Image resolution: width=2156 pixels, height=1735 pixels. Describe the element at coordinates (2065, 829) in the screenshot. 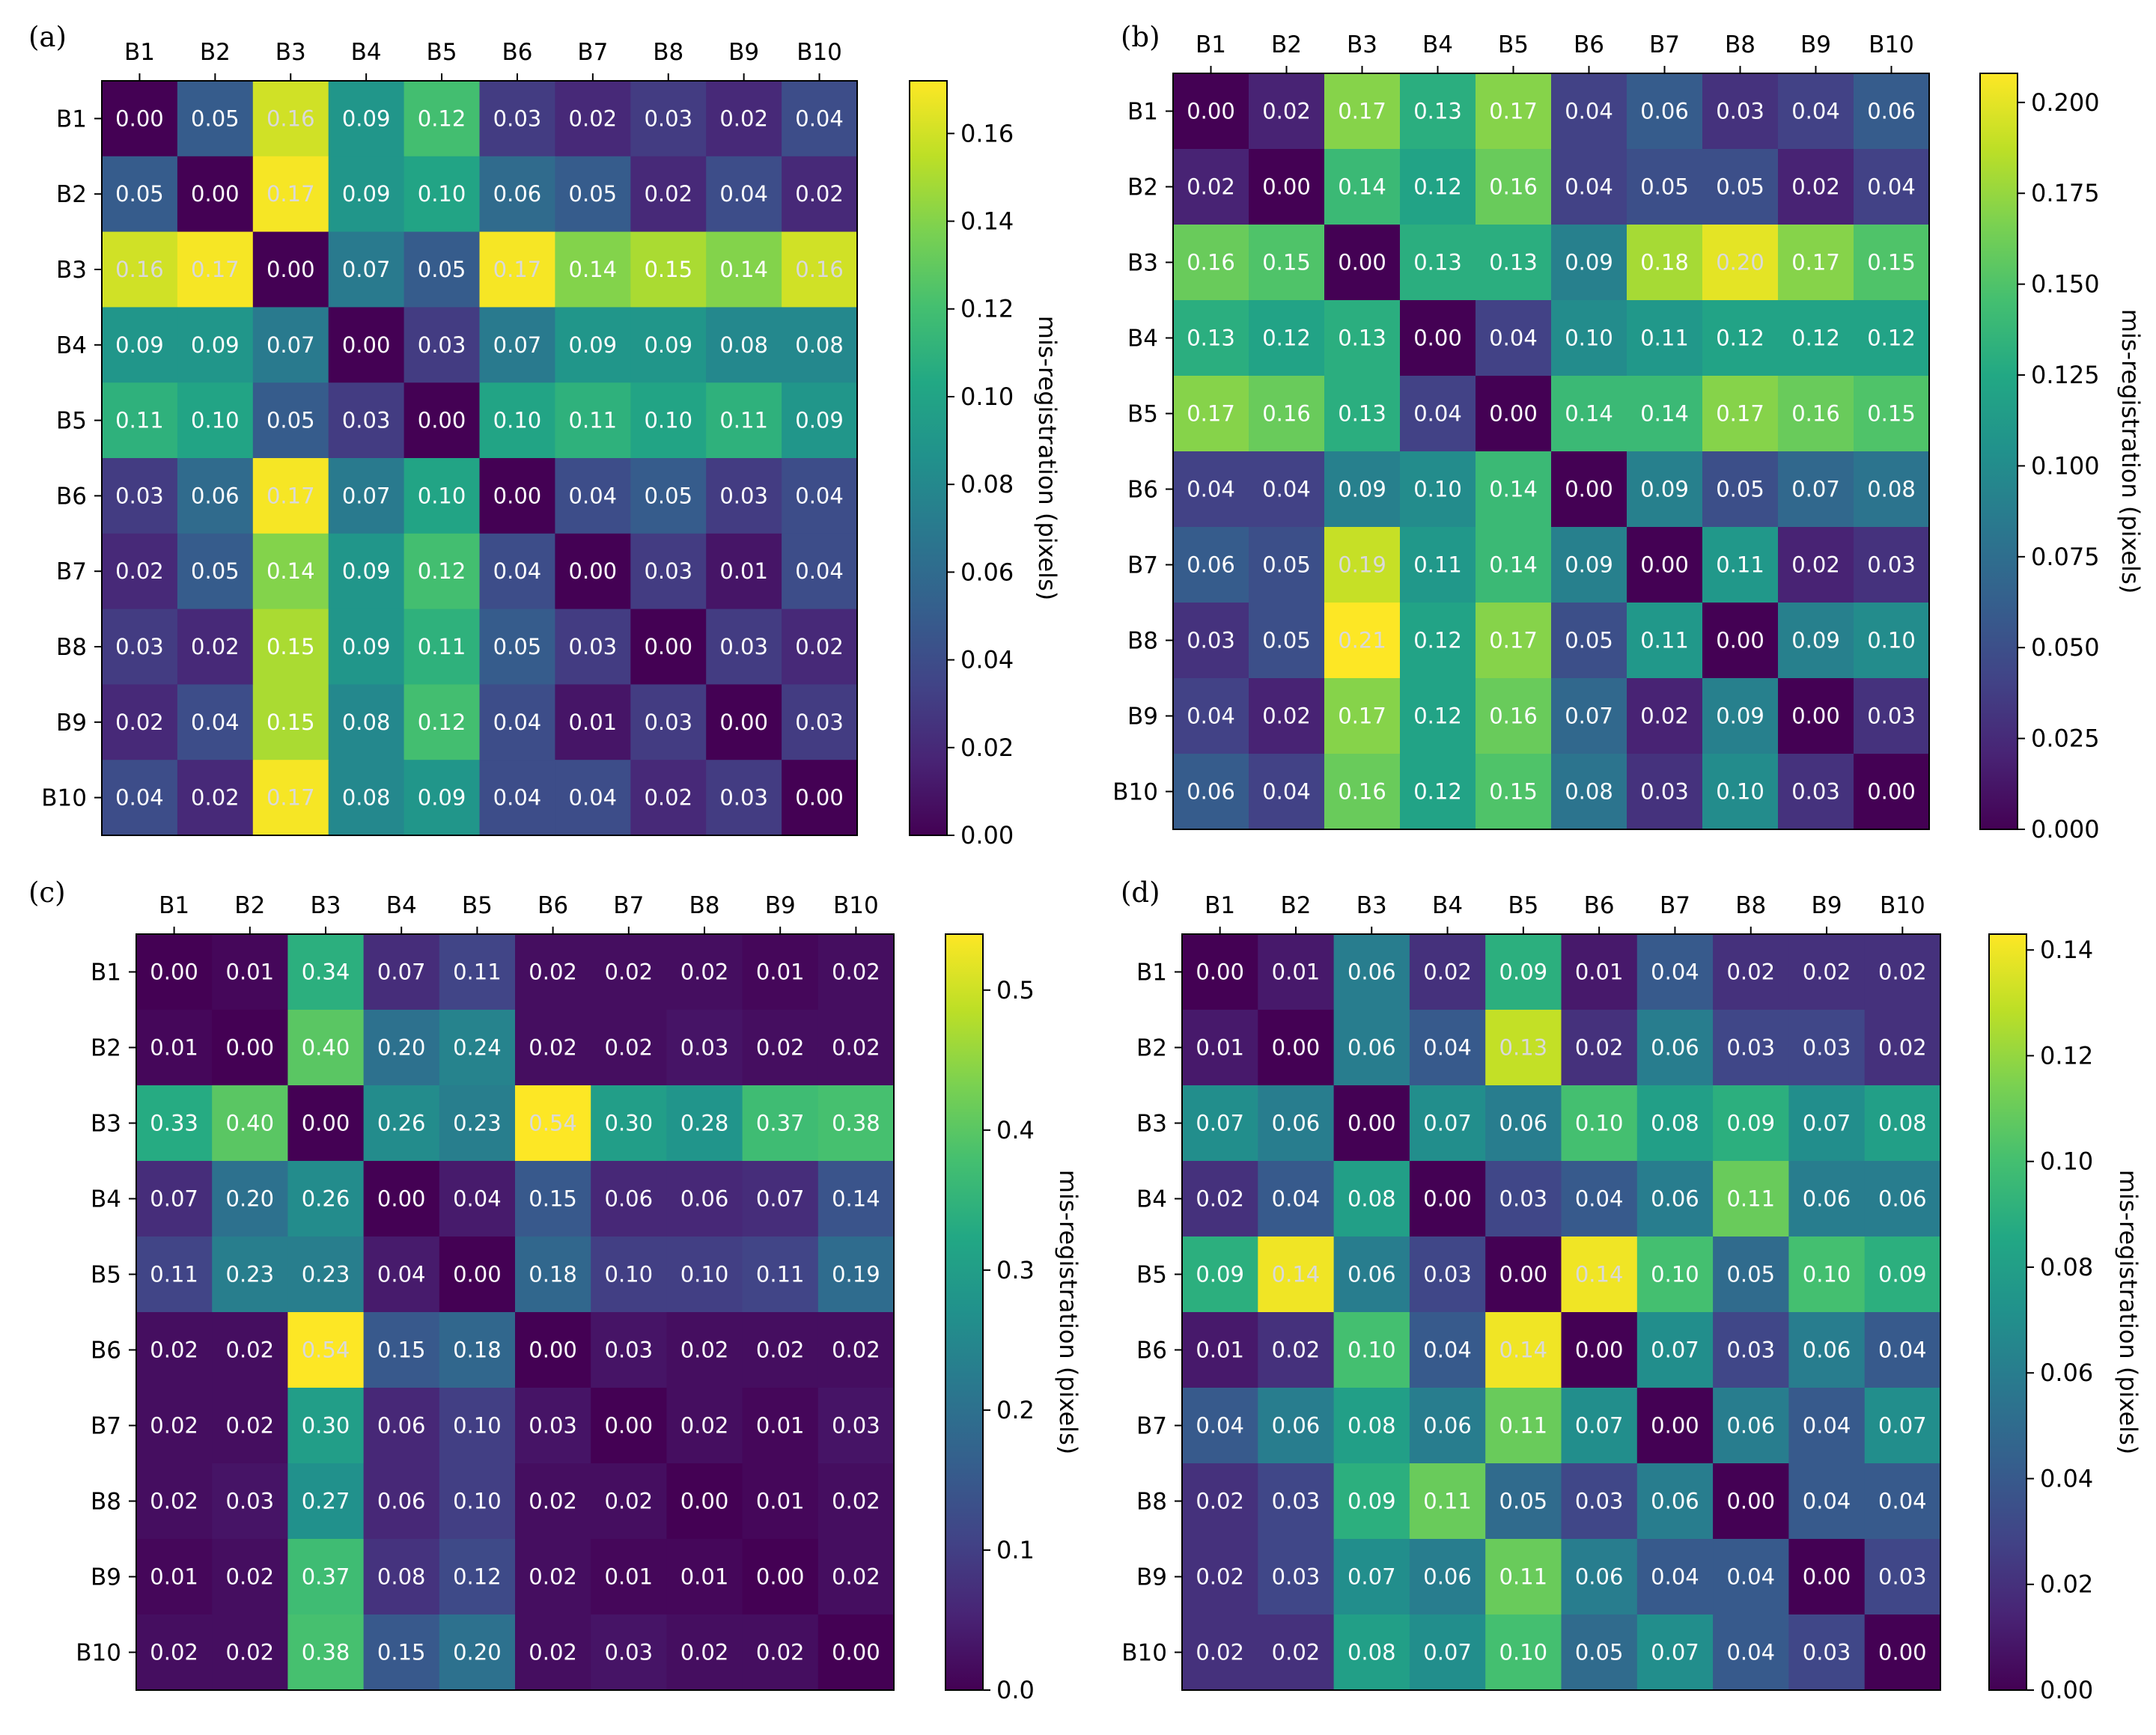

I see `colorbar-tick-label: 0.000` at that location.